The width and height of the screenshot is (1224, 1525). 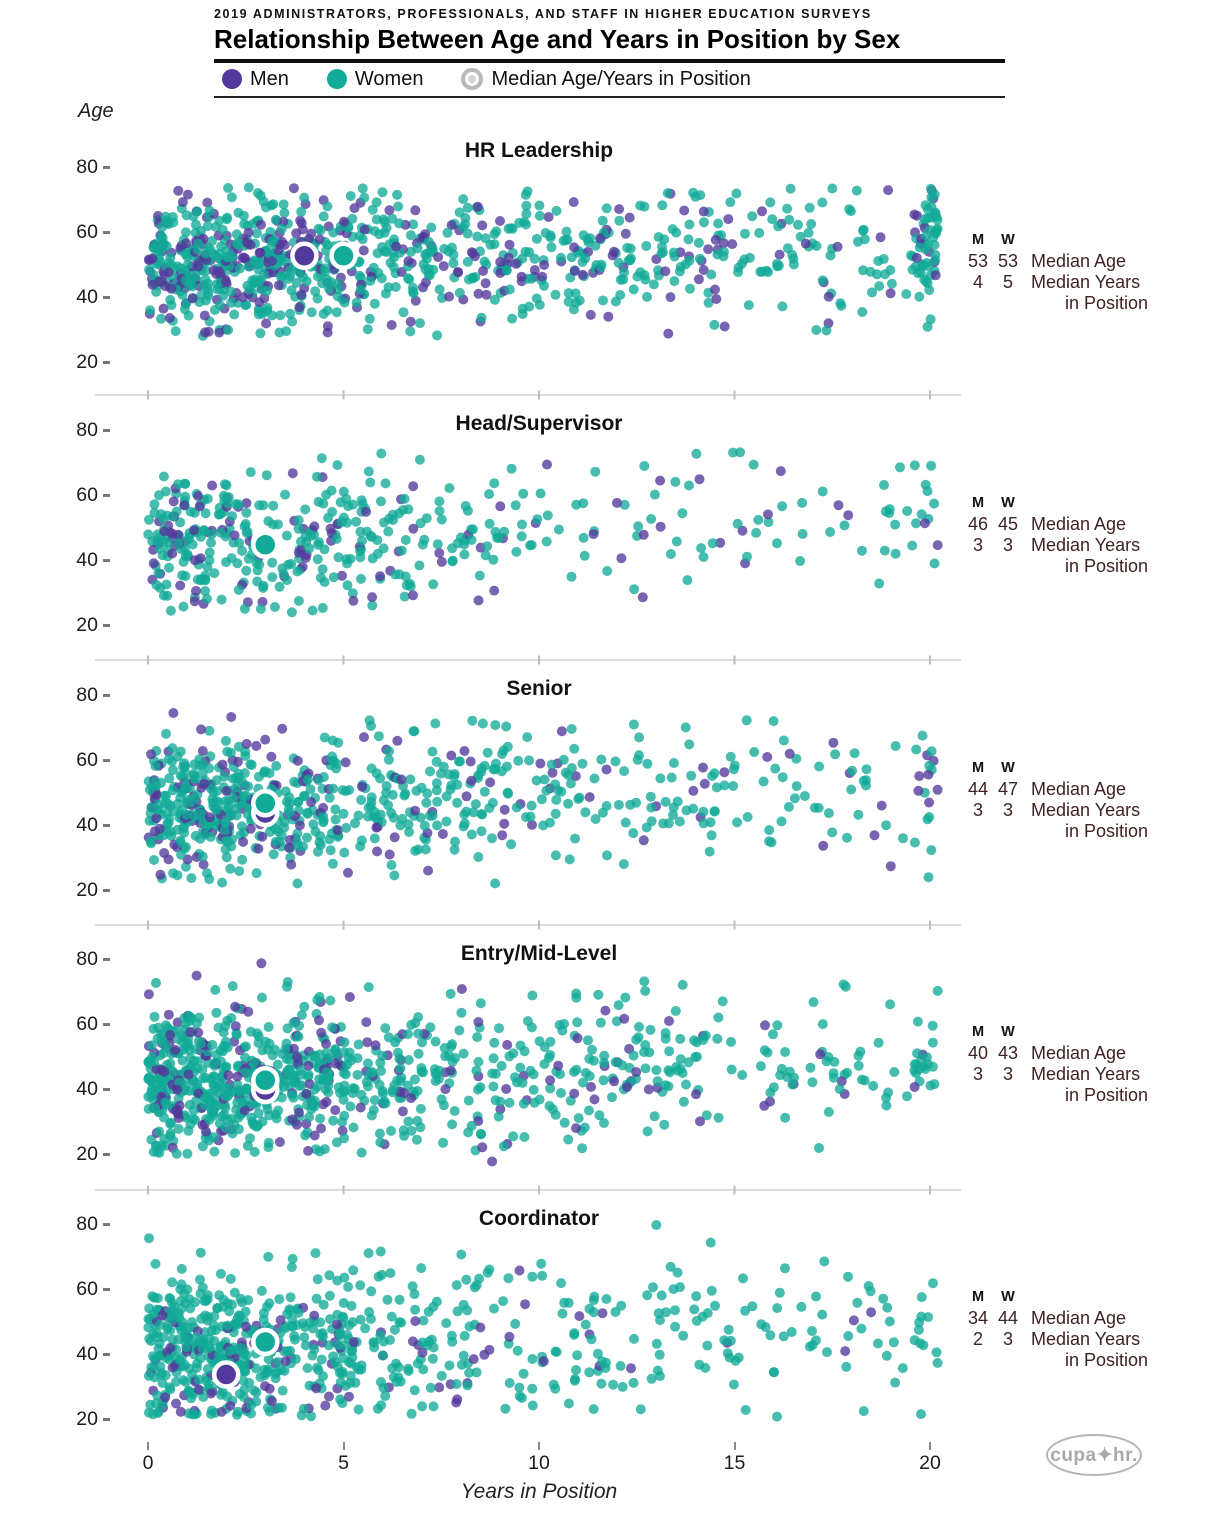 I want to click on median-age-men: 34, so click(x=978, y=1318).